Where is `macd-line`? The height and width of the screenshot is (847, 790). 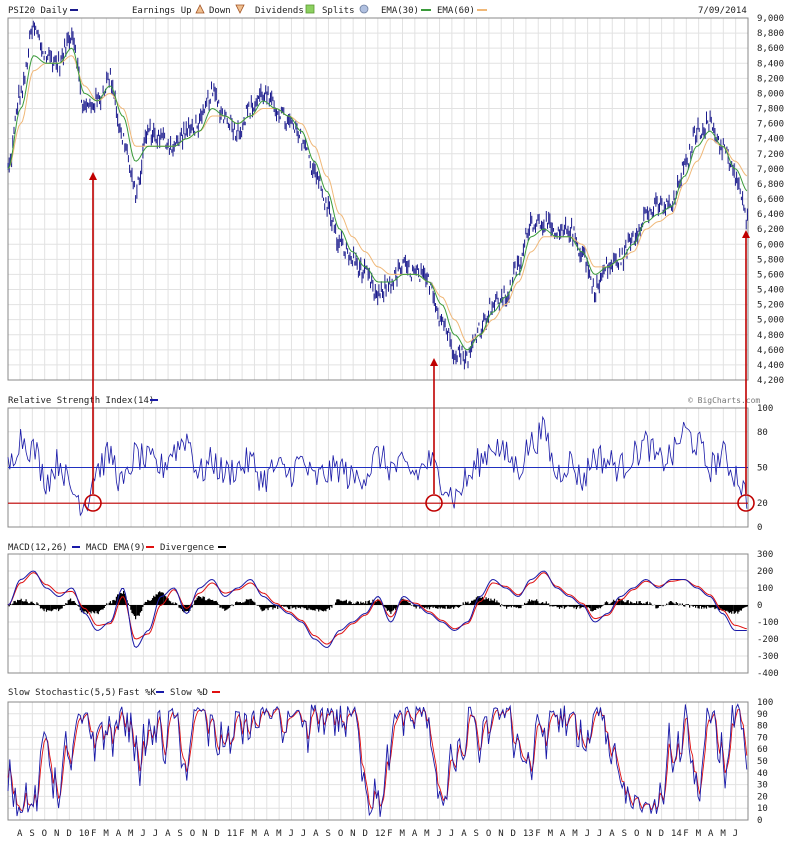
macd-line is located at coordinates (377, 609).